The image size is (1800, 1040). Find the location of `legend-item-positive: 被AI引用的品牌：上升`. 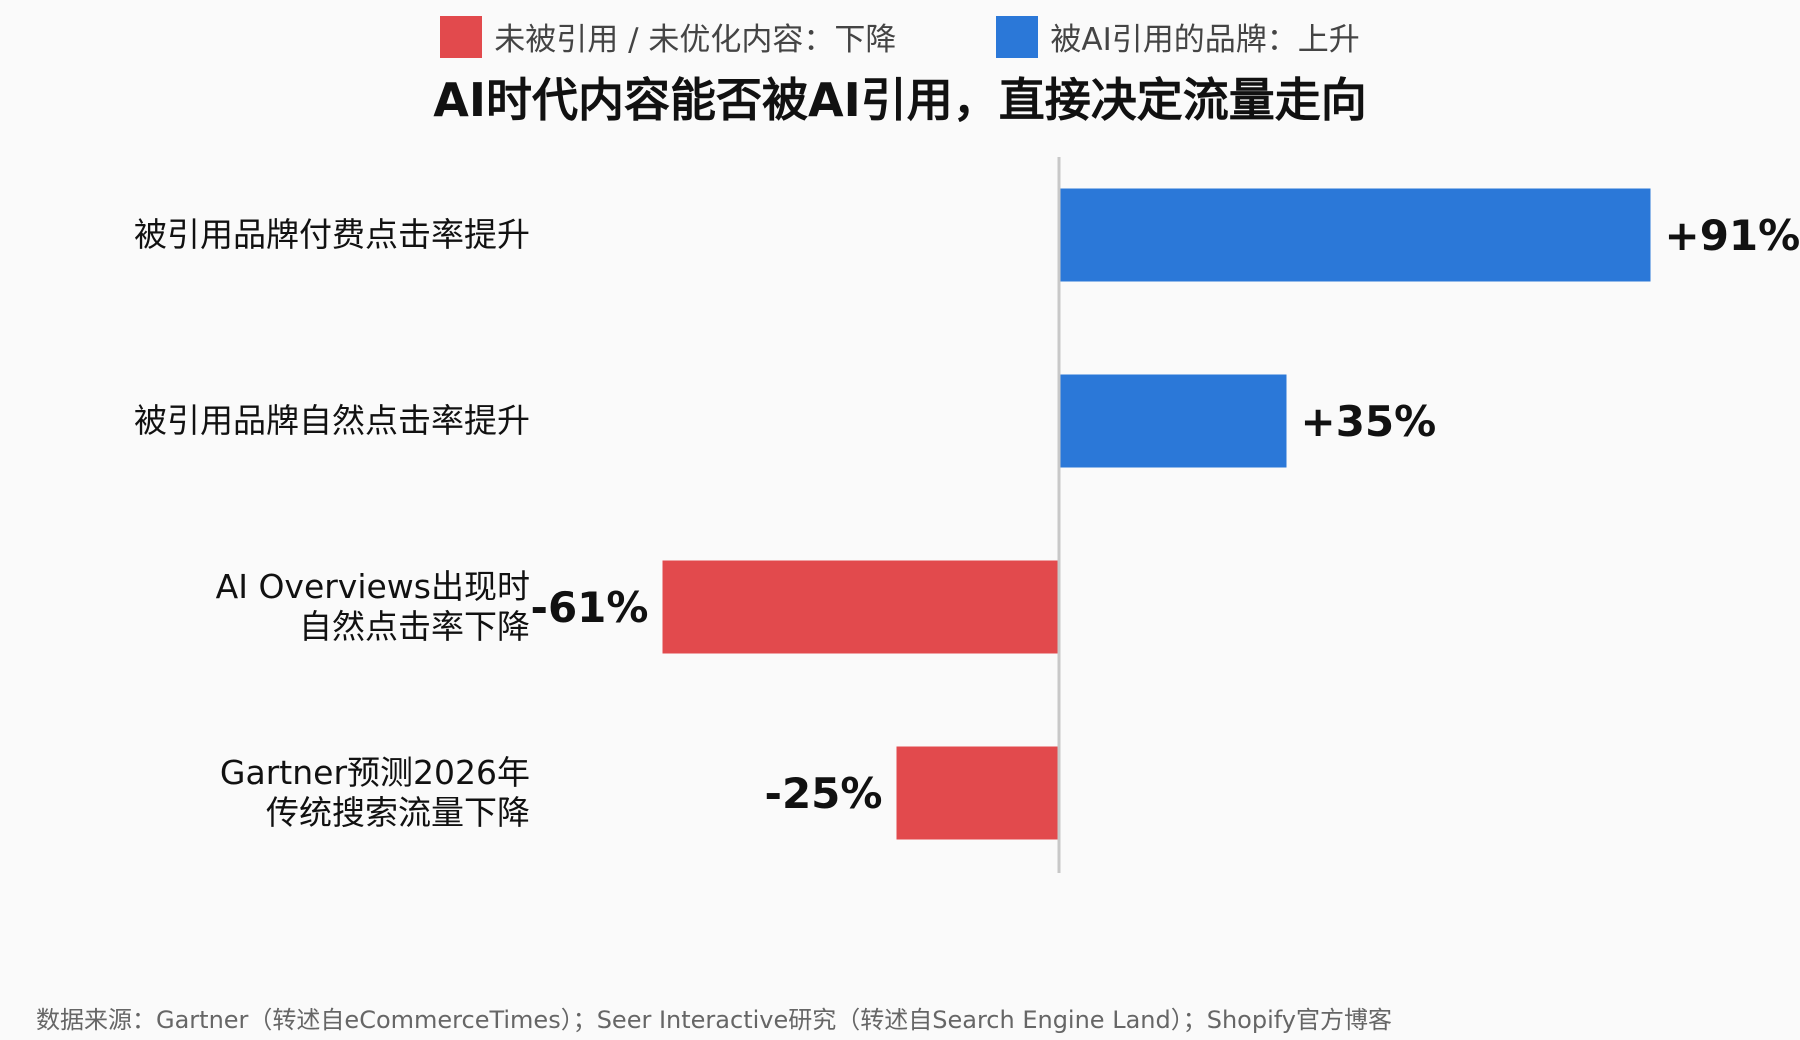

legend-item-positive: 被AI引用的品牌：上升 is located at coordinates (1178, 36).